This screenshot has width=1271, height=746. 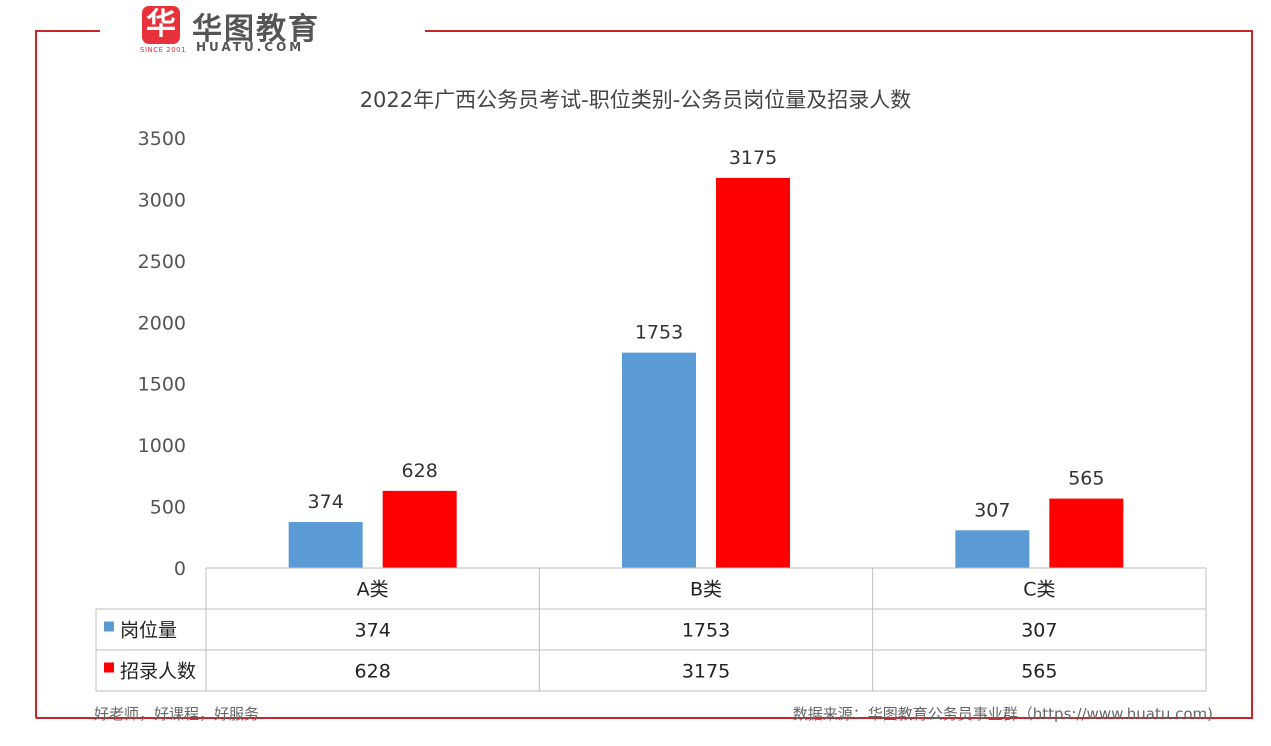 I want to click on y-tick-label-0: 0, so click(x=180, y=569).